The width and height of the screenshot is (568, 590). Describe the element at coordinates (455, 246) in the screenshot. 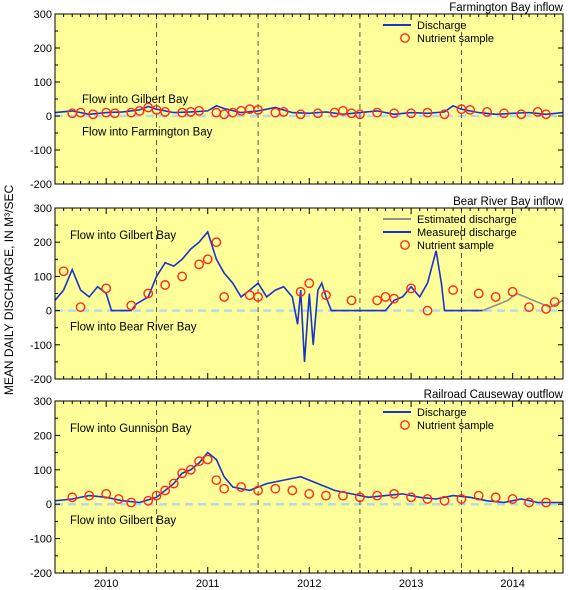

I see `legend-entry: Nutrient sample` at that location.